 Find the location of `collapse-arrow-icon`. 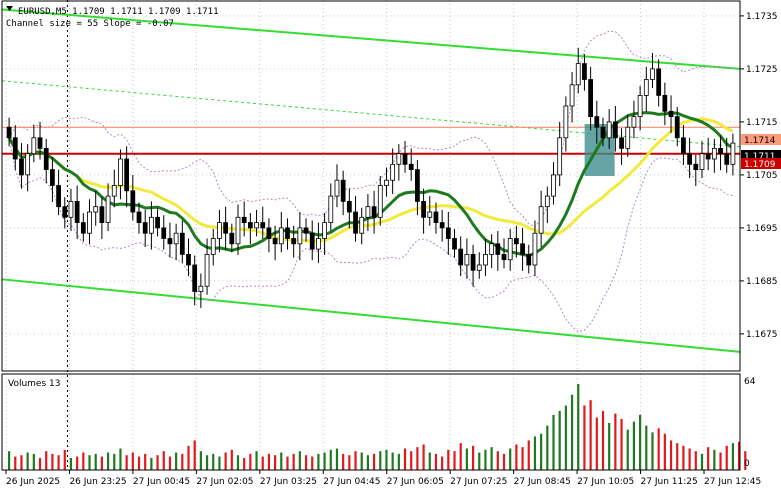

collapse-arrow-icon is located at coordinates (9, 8).